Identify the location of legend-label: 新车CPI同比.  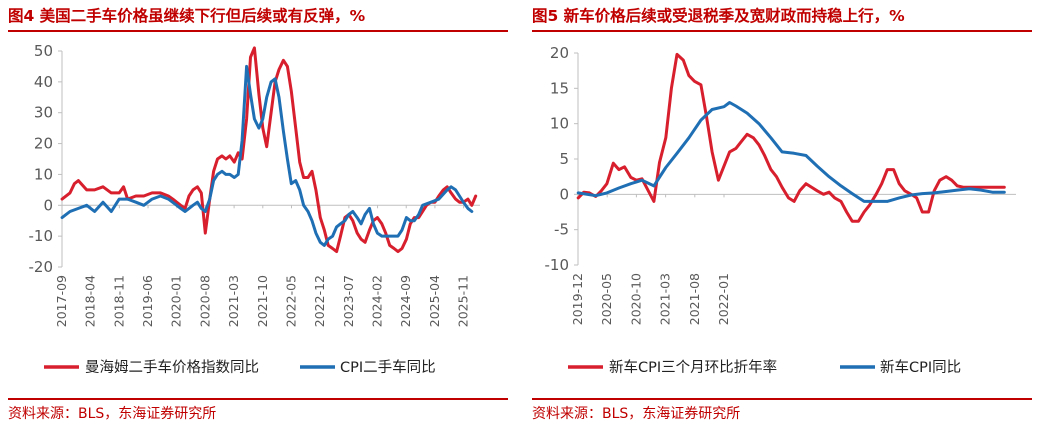
(920, 367).